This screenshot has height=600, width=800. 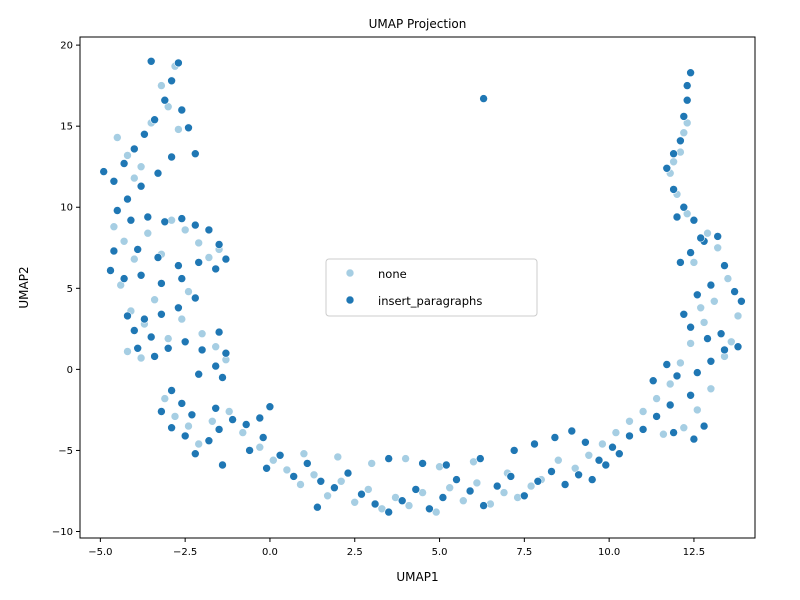 What do you see at coordinates (62, 532) in the screenshot?
I see `y-tick-label: −10` at bounding box center [62, 532].